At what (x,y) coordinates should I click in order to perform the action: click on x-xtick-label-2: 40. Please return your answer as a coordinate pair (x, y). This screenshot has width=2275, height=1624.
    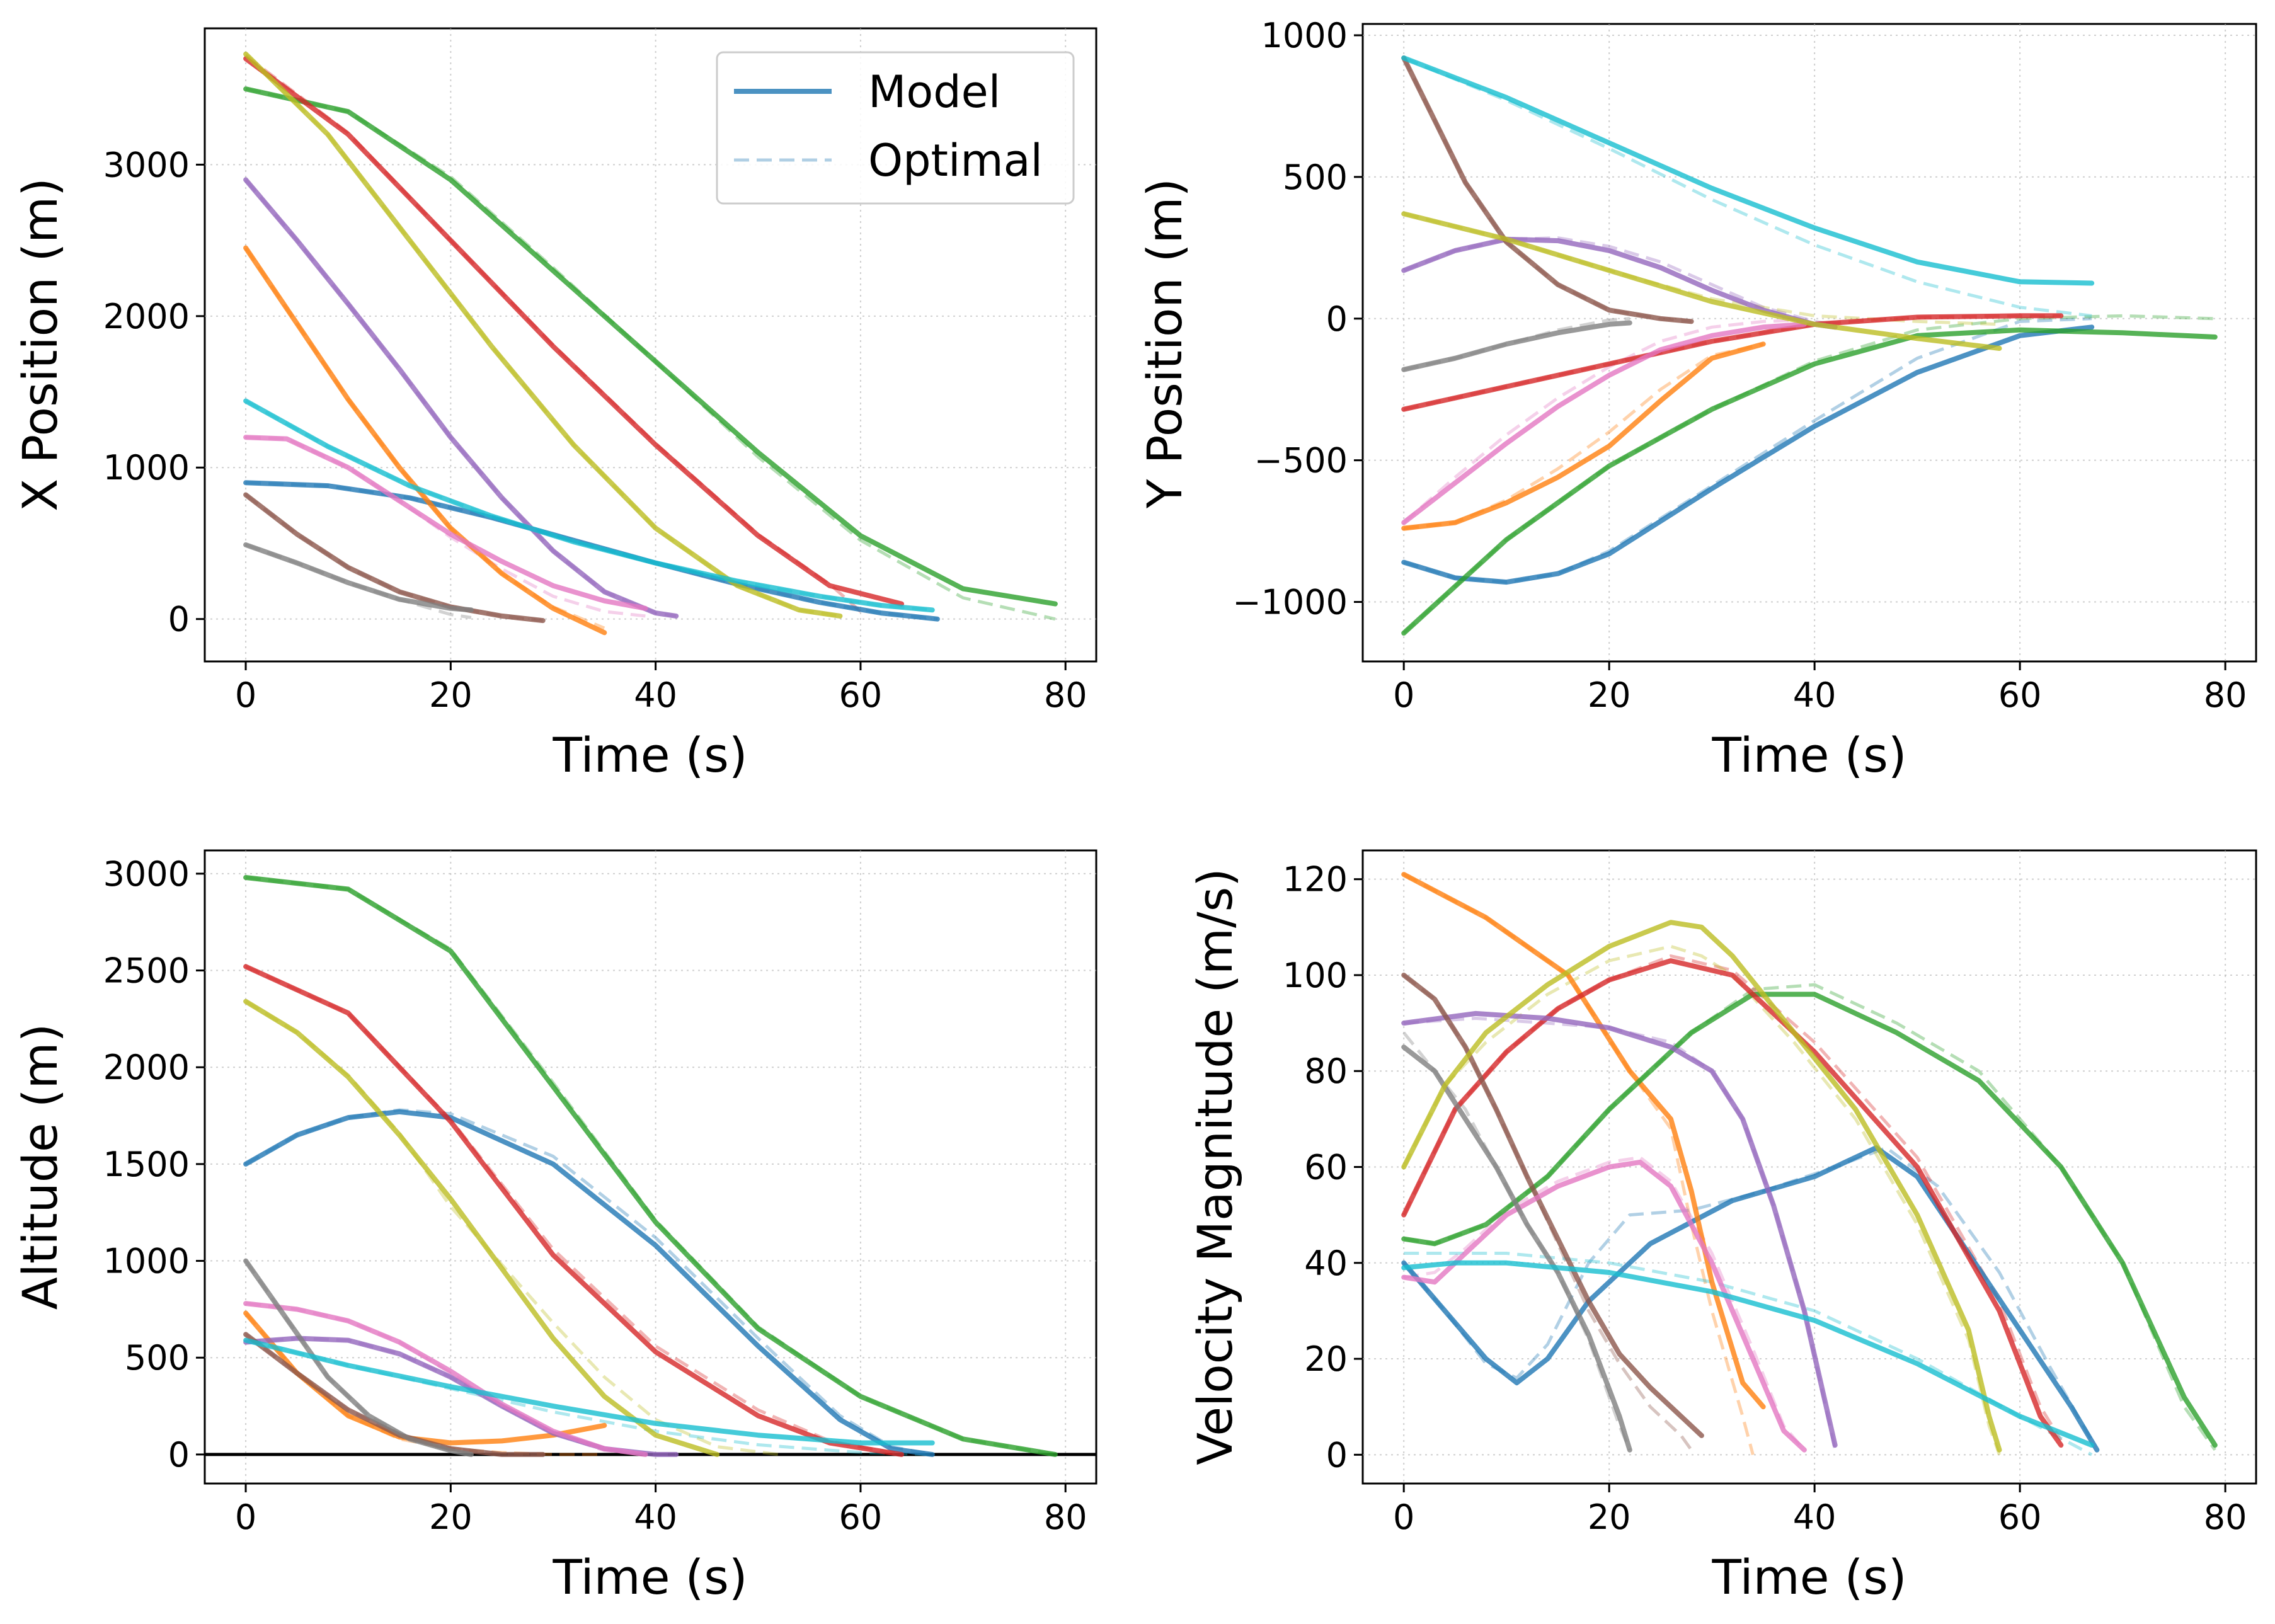
    Looking at the image, I should click on (655, 695).